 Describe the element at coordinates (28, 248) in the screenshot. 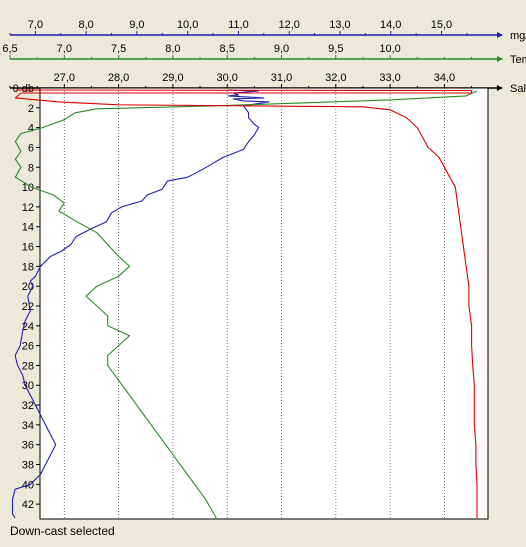

I see `depth-tick-label: 16` at that location.